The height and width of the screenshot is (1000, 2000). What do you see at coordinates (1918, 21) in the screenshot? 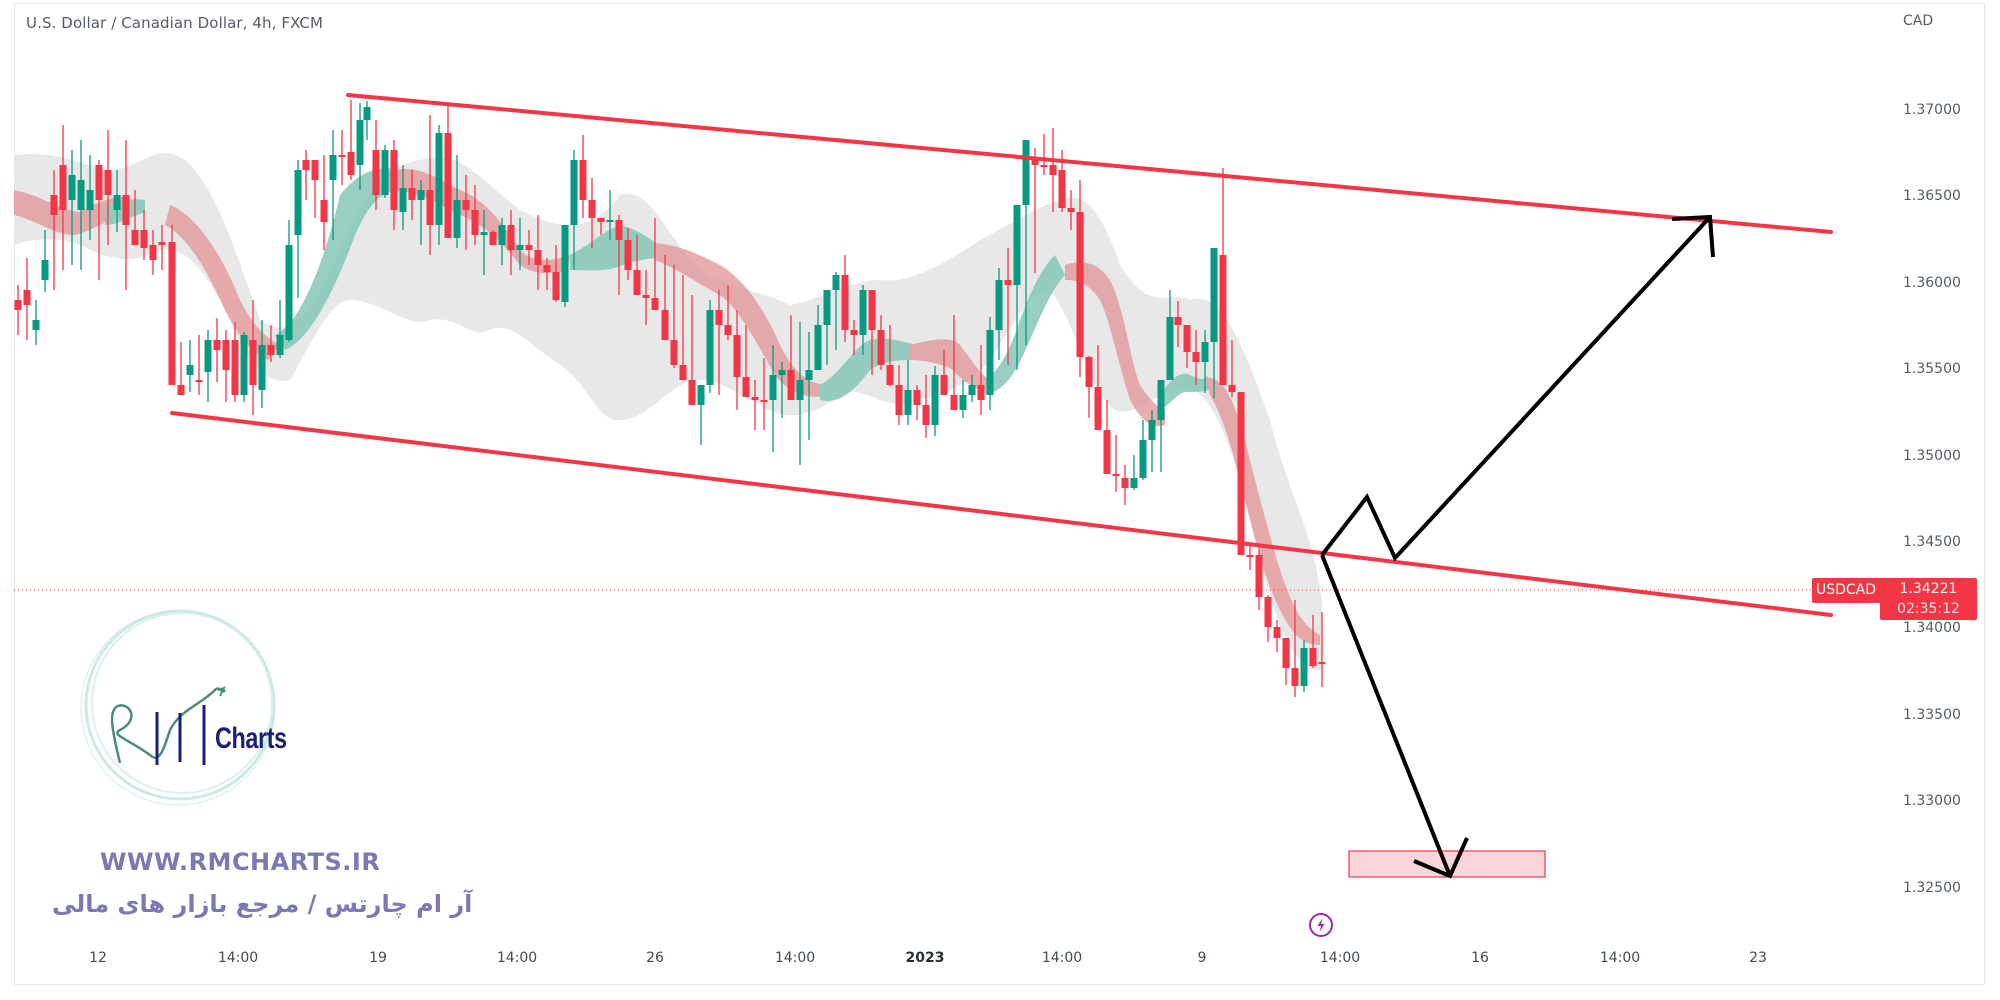
I see `price-axis-currency: CAD` at bounding box center [1918, 21].